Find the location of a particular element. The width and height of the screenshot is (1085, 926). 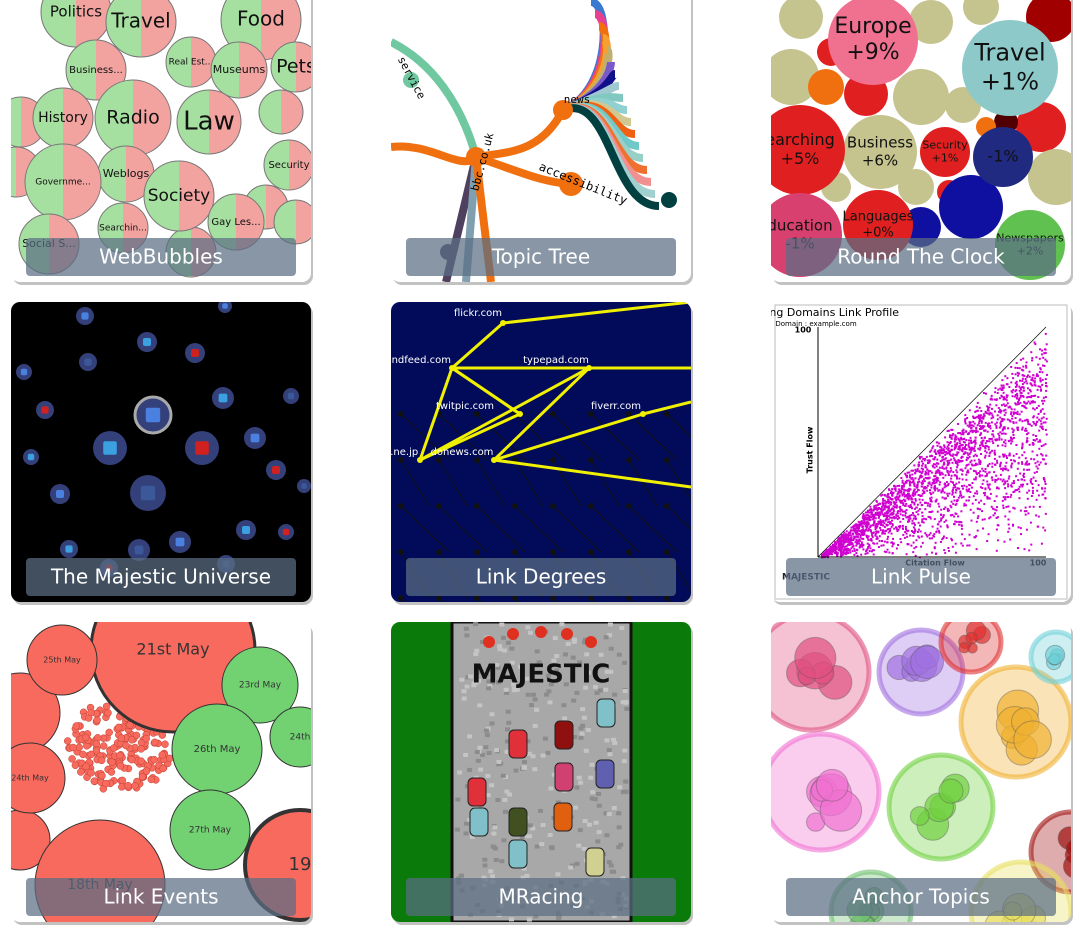

tile: The Majestic Universe is located at coordinates (161, 450).